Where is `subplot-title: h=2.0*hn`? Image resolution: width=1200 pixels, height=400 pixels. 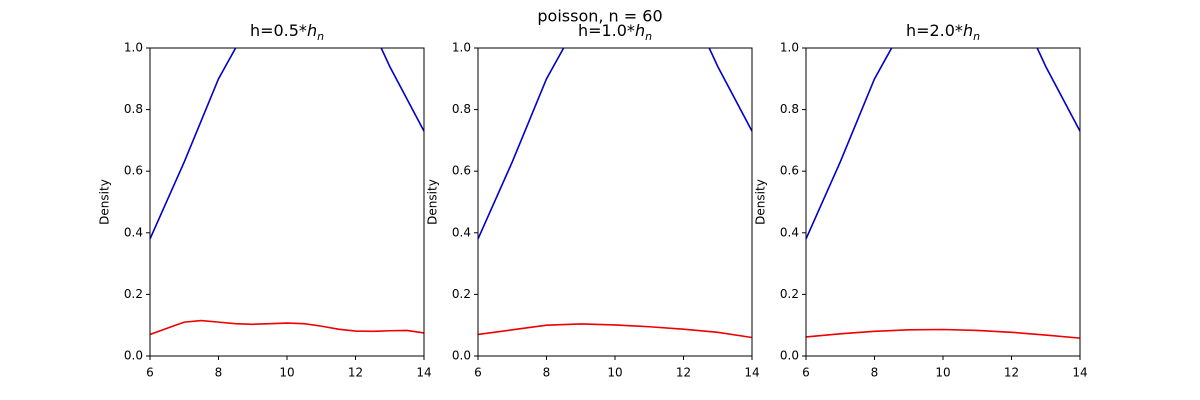
subplot-title: h=2.0*hn is located at coordinates (943, 32).